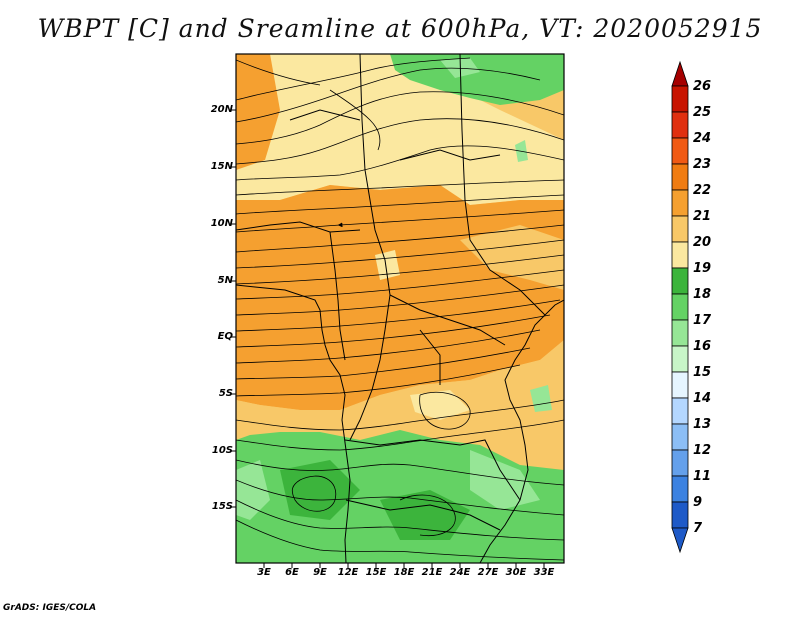 This screenshot has width=800, height=618. What do you see at coordinates (702, 372) in the screenshot?
I see `colorbar-label: 15` at bounding box center [702, 372].